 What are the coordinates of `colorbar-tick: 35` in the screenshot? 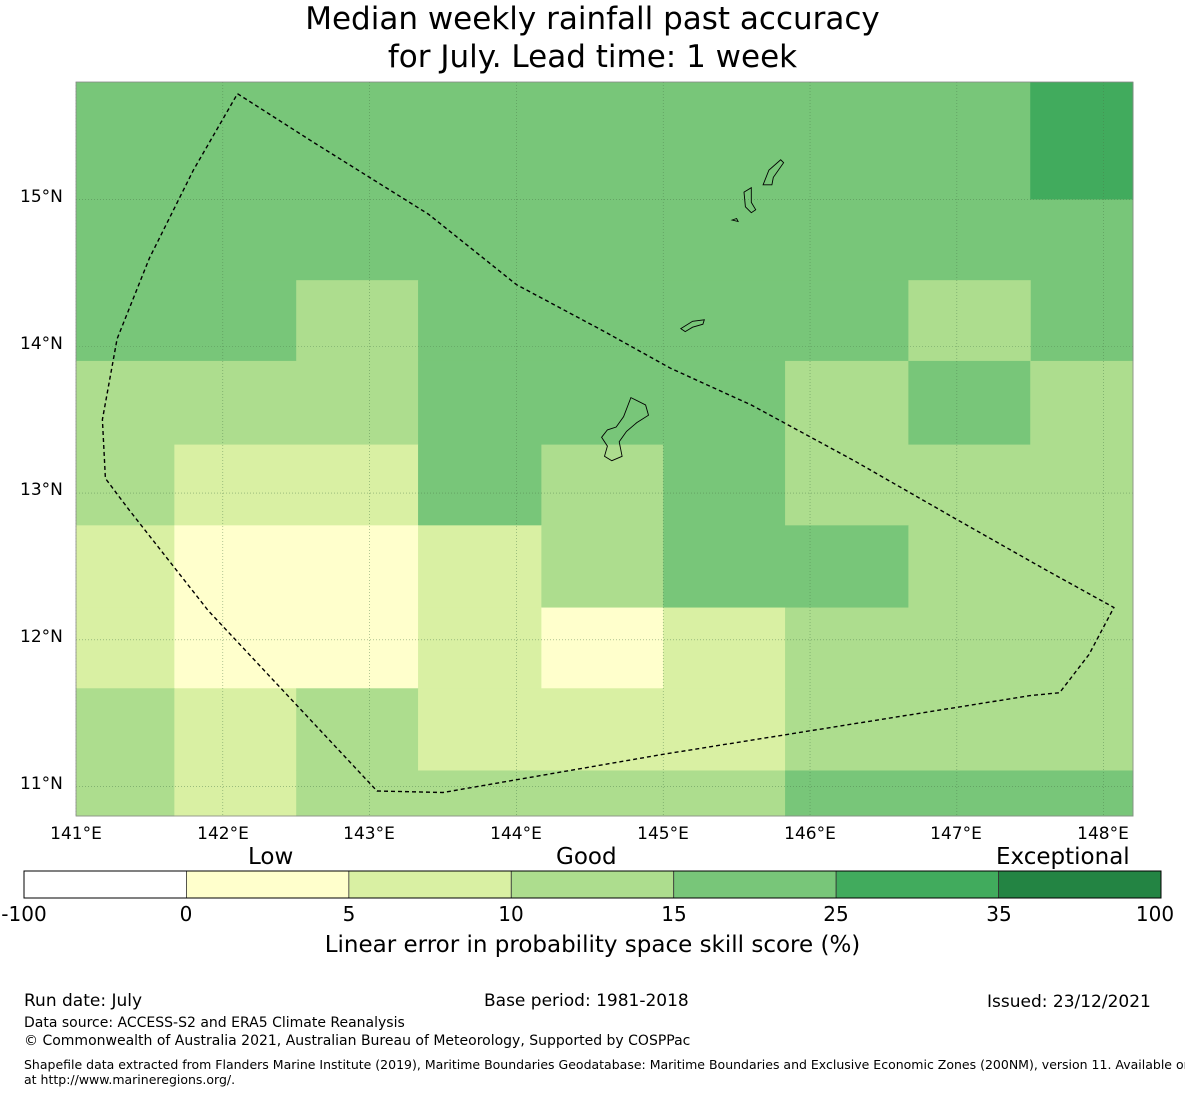 It's located at (999, 914).